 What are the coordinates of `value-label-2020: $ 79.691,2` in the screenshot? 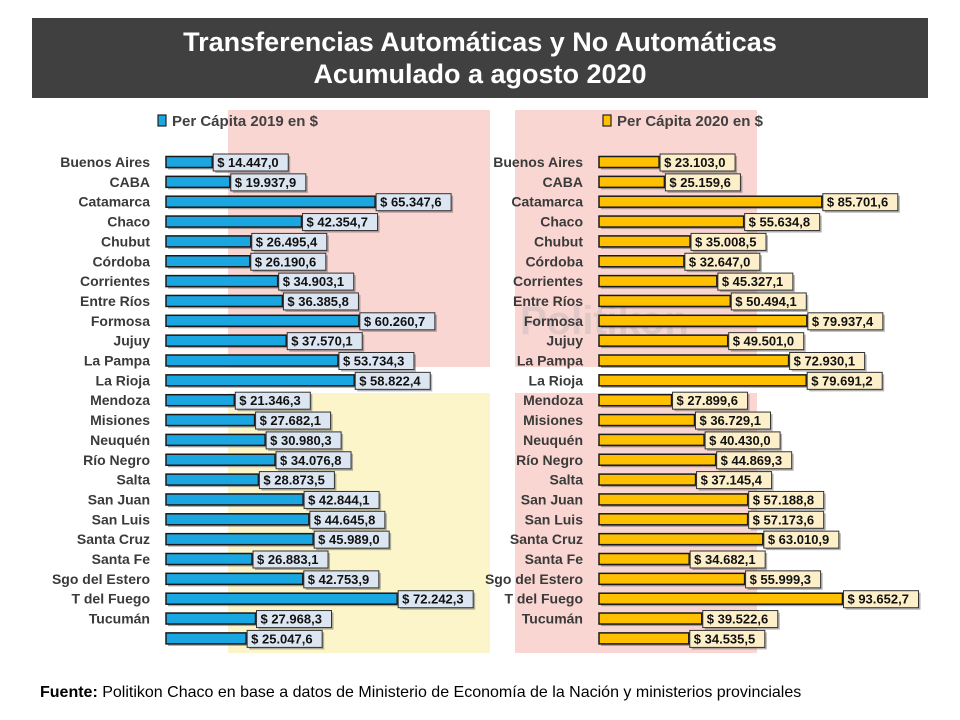 It's located at (841, 380).